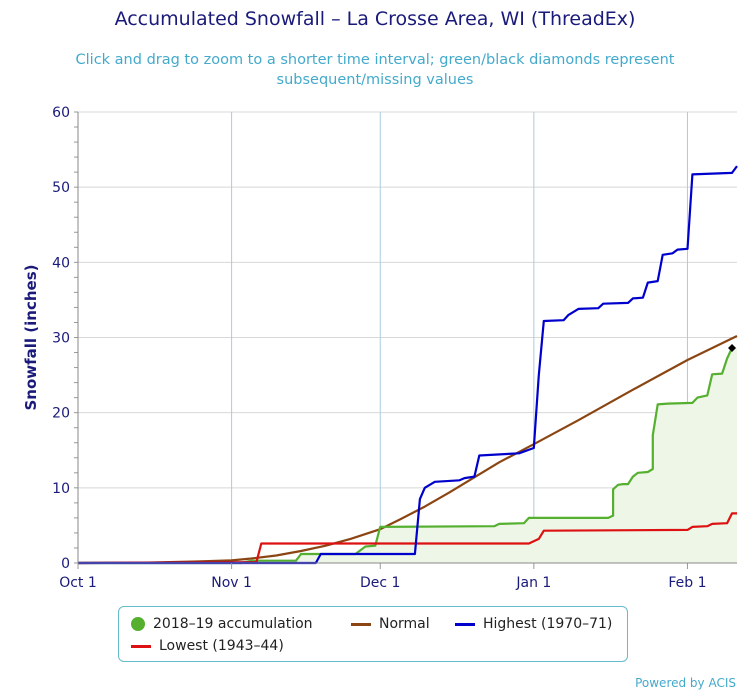  Describe the element at coordinates (61, 489) in the screenshot. I see `y-tick-label: 10` at that location.